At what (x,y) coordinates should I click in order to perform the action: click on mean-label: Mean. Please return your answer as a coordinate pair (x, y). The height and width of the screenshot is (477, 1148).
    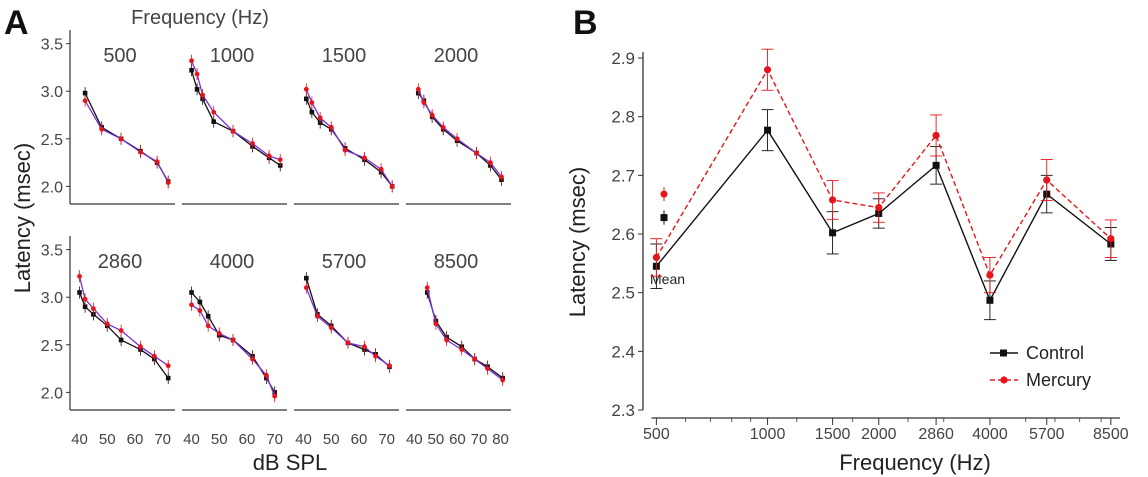
    Looking at the image, I should click on (667, 279).